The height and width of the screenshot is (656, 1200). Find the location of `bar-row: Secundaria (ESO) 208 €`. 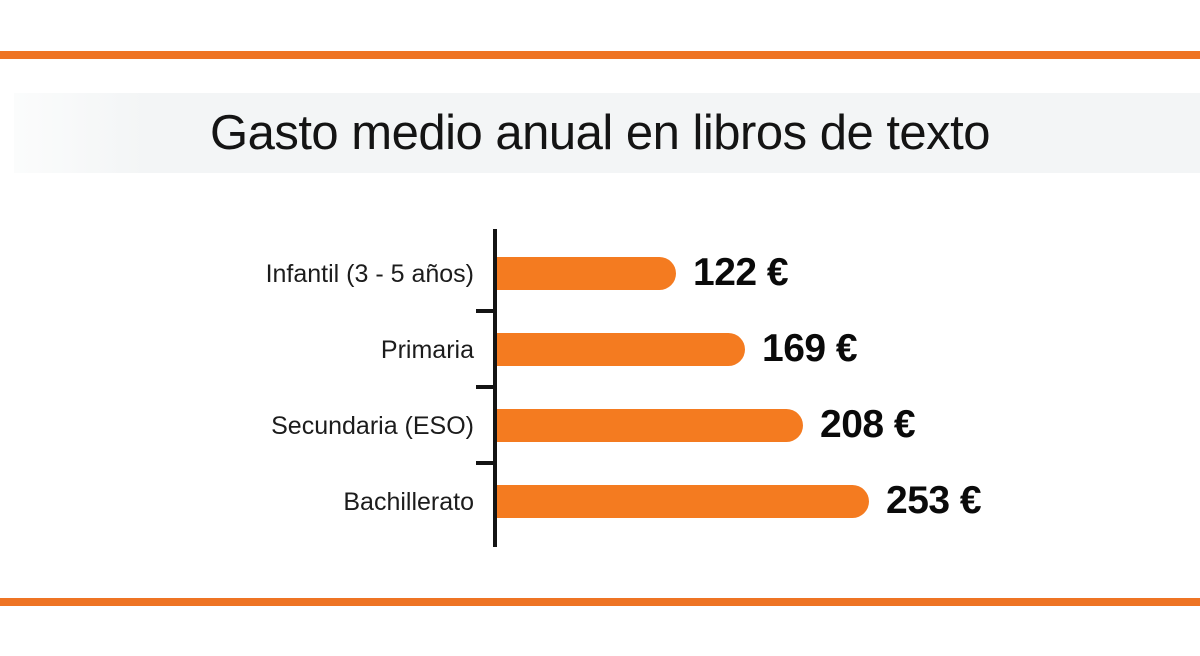

bar-row: Secundaria (ESO) 208 € is located at coordinates (600, 425).